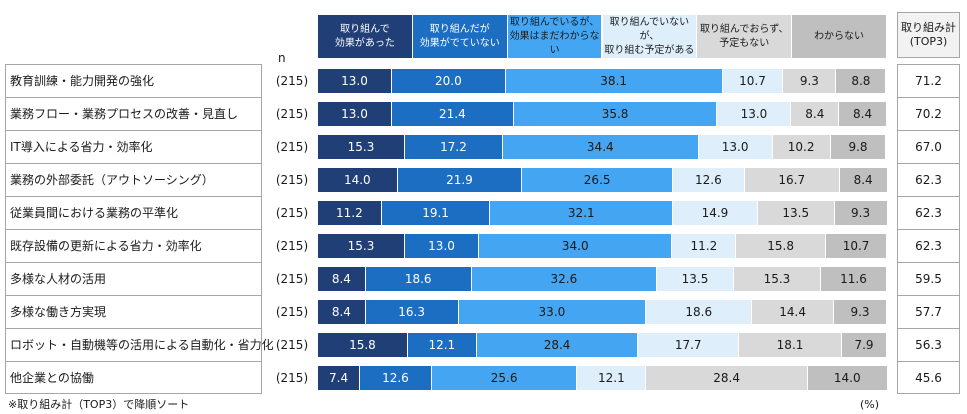 The height and width of the screenshot is (414, 967). Describe the element at coordinates (600, 146) in the screenshot. I see `bar-segment: 34.4` at that location.